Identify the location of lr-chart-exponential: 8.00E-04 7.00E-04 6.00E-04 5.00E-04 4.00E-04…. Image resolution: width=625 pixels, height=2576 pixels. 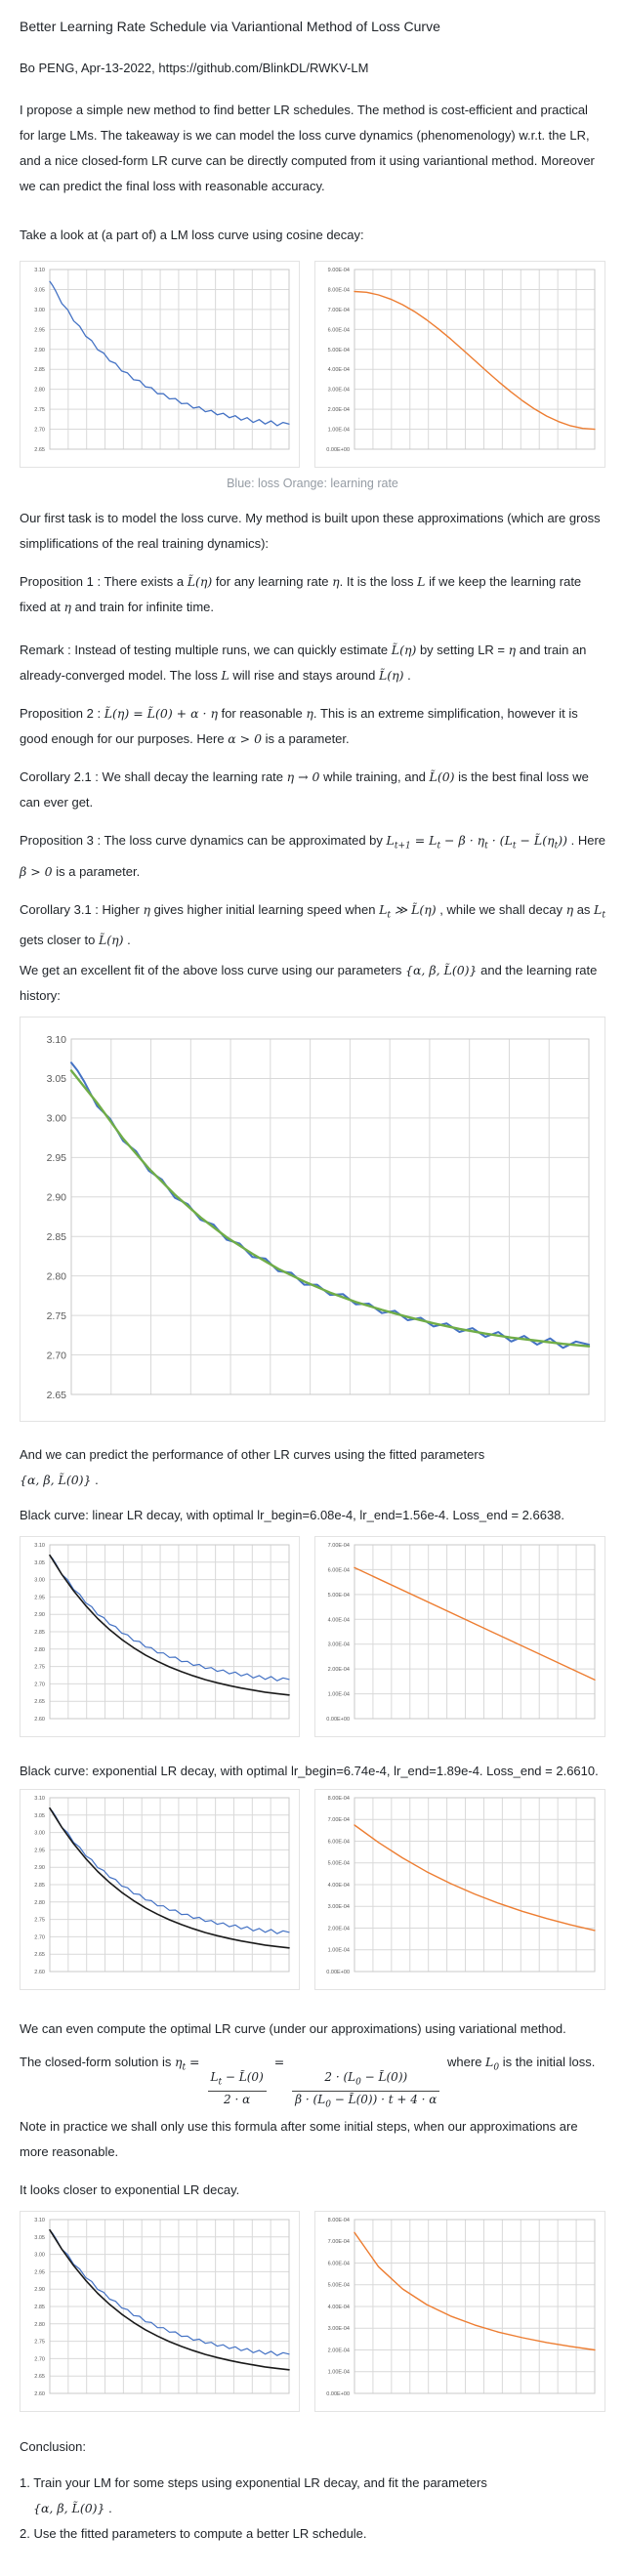
(459, 1890).